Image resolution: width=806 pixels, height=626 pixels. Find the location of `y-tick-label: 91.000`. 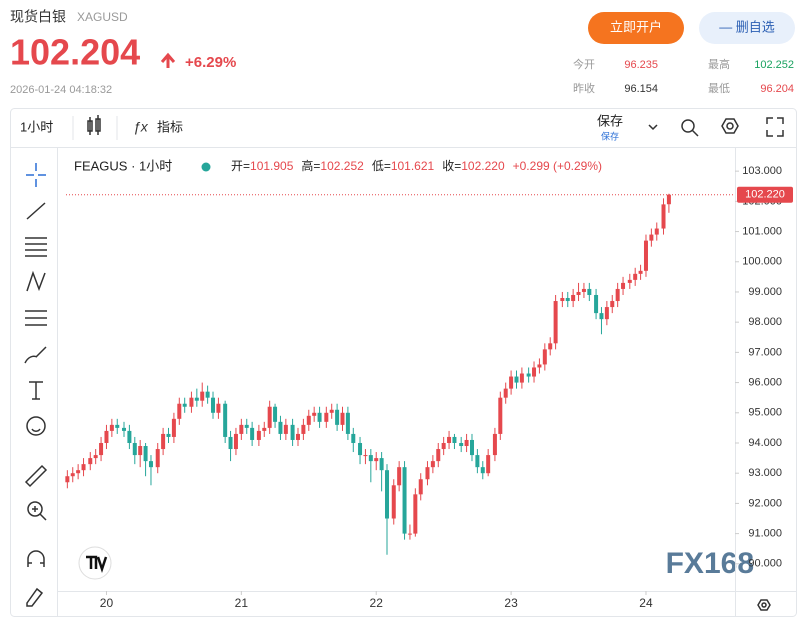

y-tick-label: 91.000 is located at coordinates (765, 534).